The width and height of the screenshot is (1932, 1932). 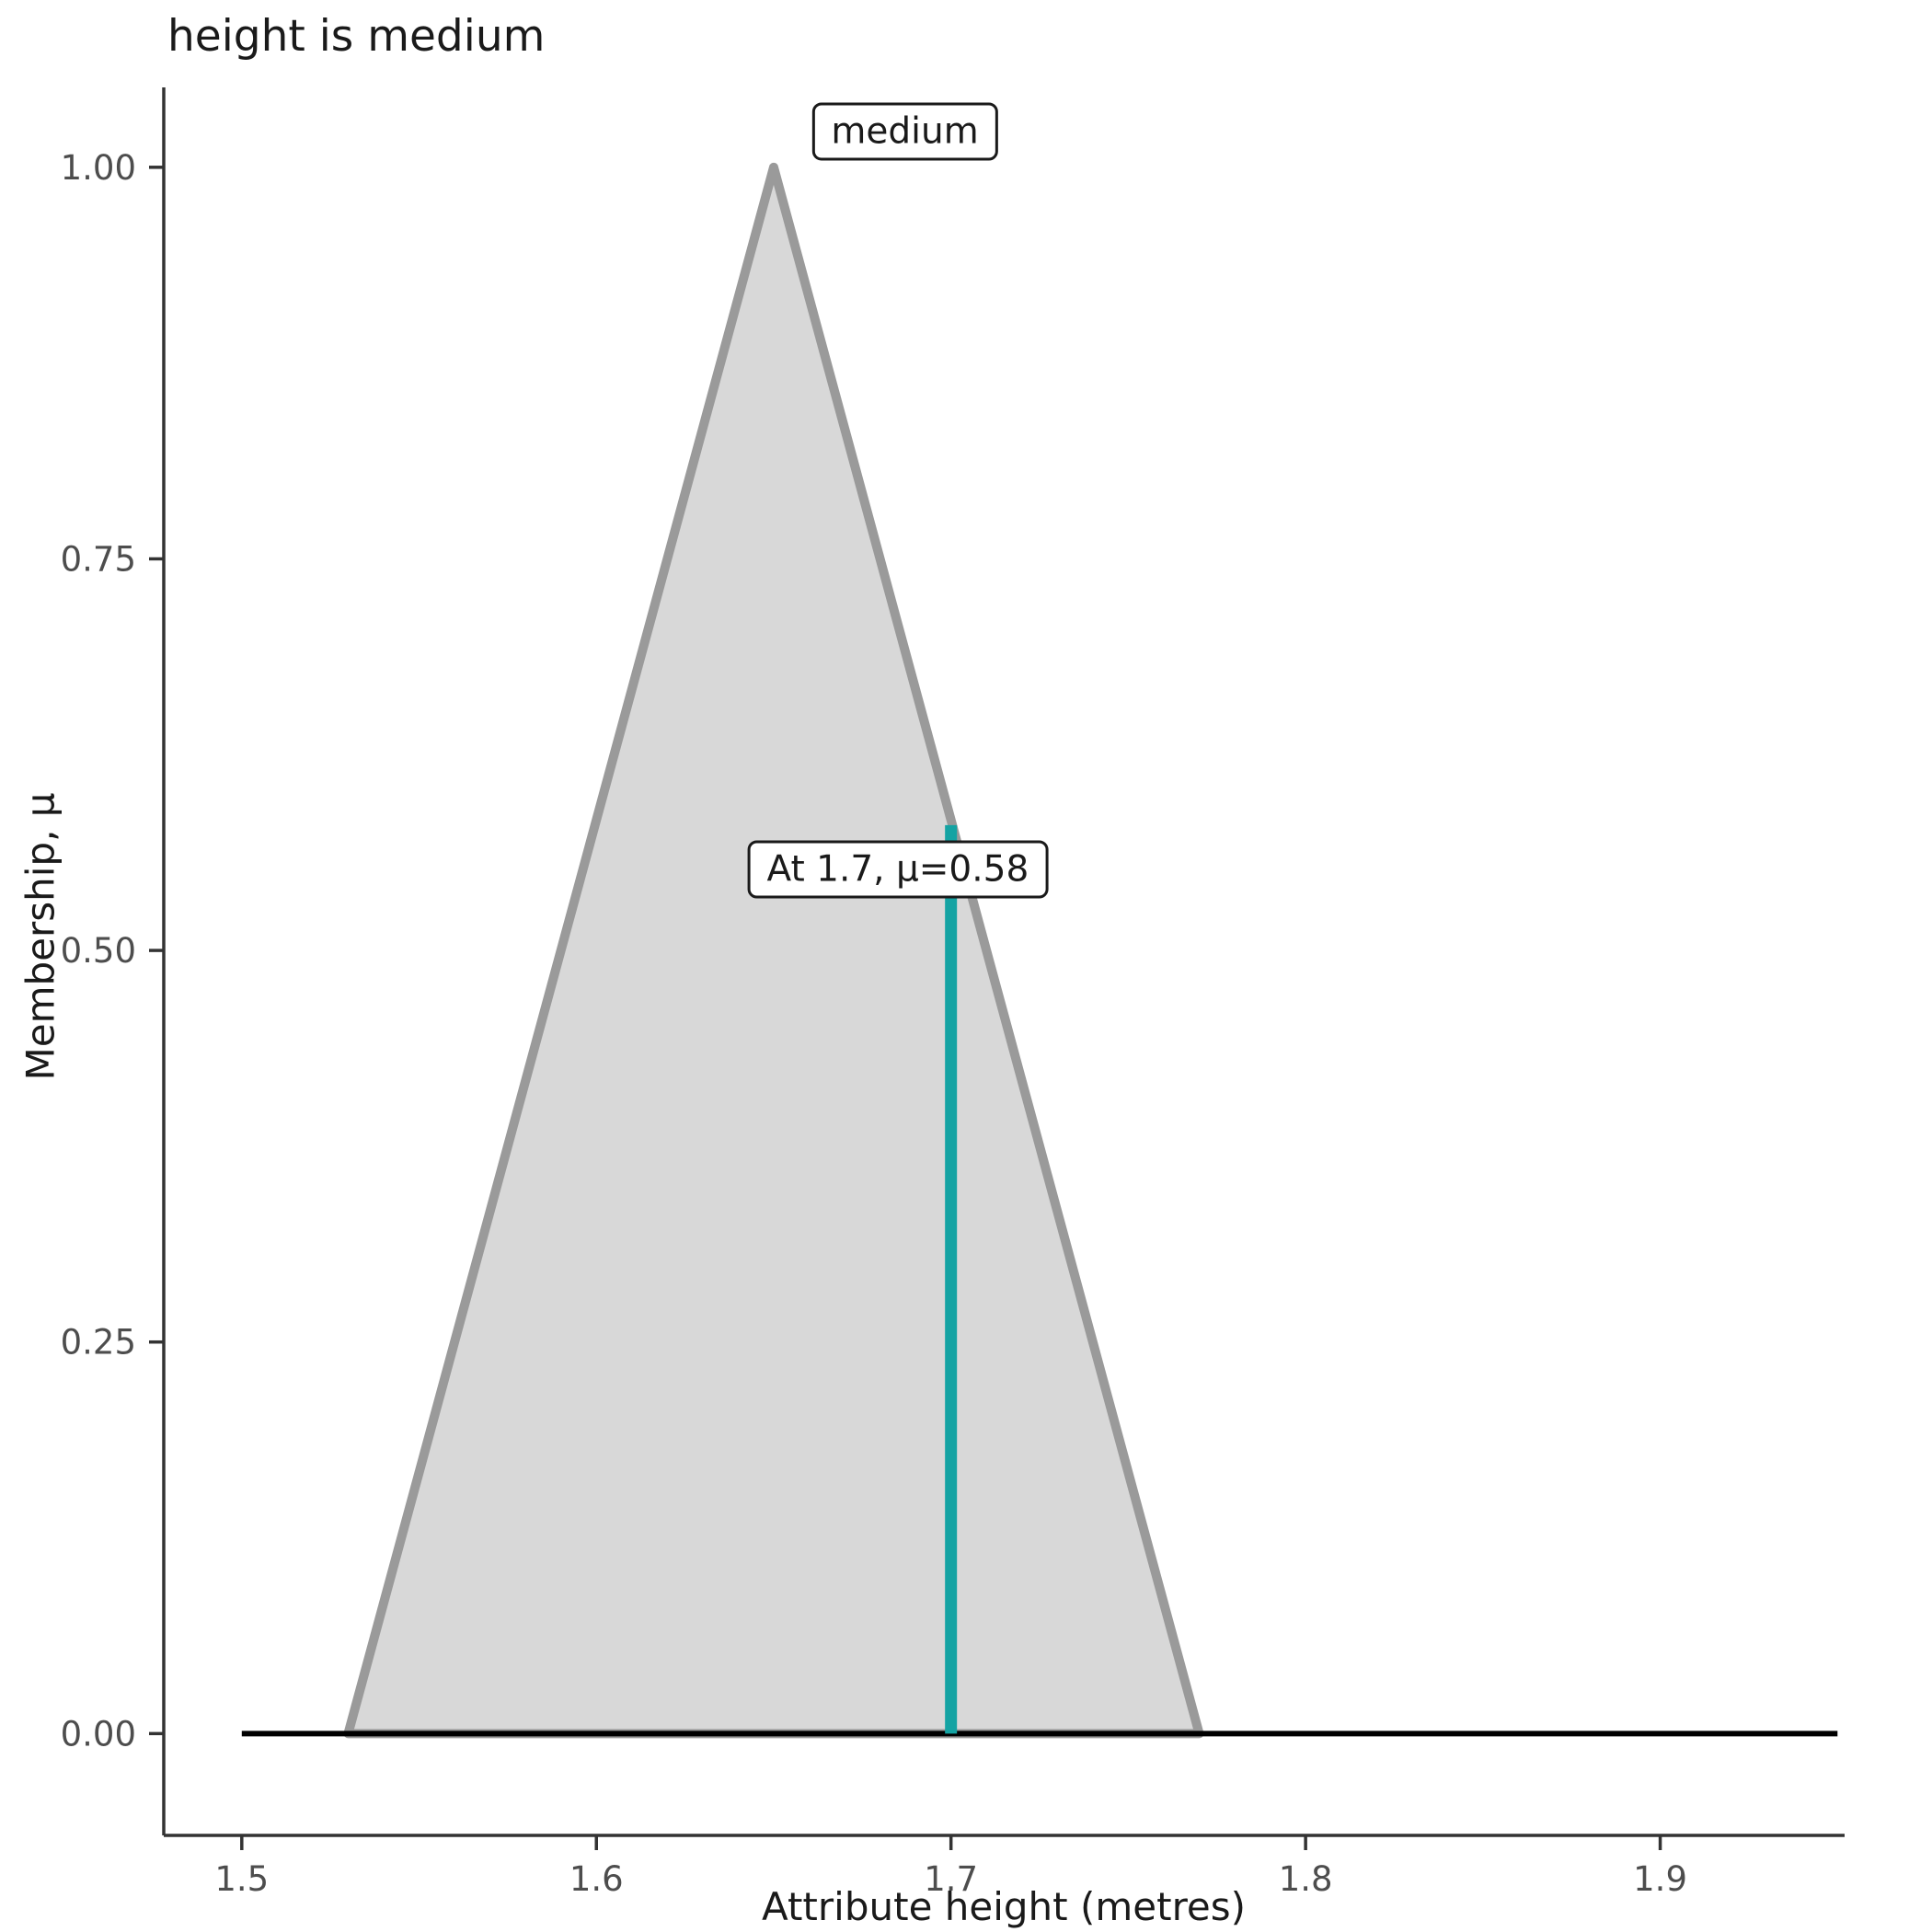 I want to click on marker-value-label: At 1.7, μ=0.58, so click(x=898, y=869).